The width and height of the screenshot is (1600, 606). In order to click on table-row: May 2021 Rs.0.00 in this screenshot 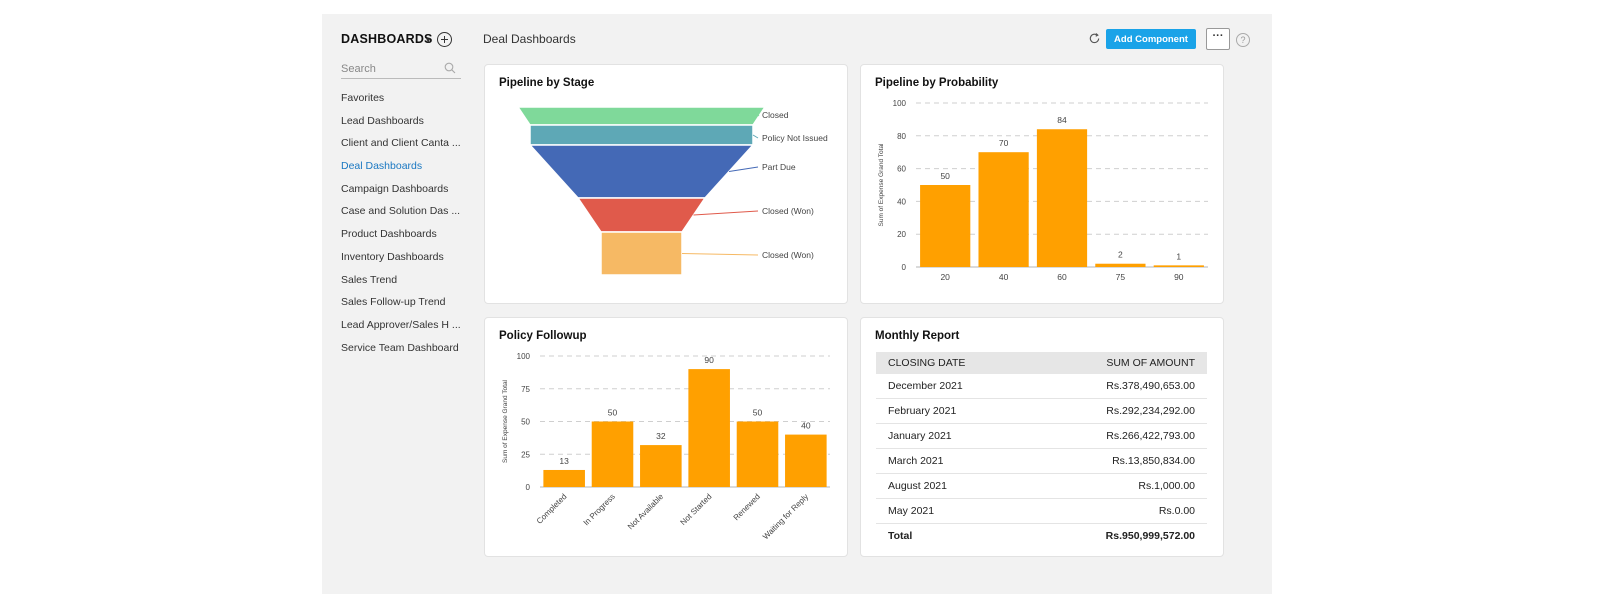, I will do `click(1041, 511)`.